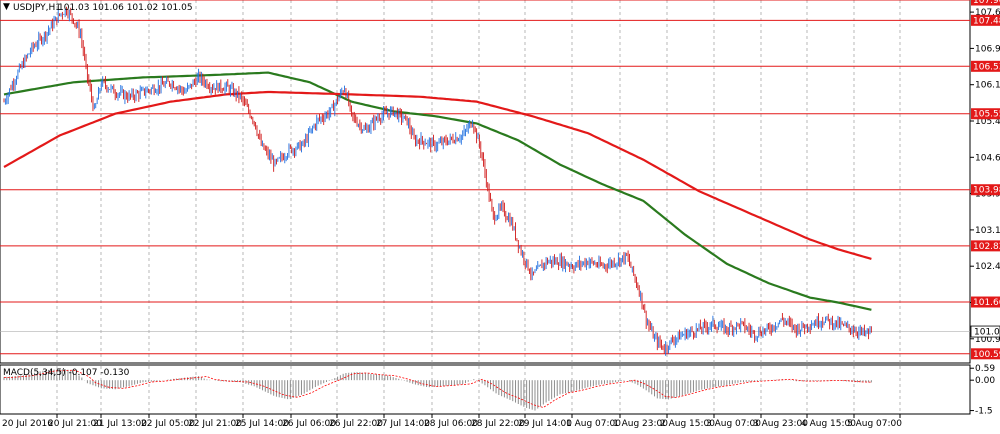  Describe the element at coordinates (987, 13) in the screenshot. I see `price-tick-label: 107.65` at that location.